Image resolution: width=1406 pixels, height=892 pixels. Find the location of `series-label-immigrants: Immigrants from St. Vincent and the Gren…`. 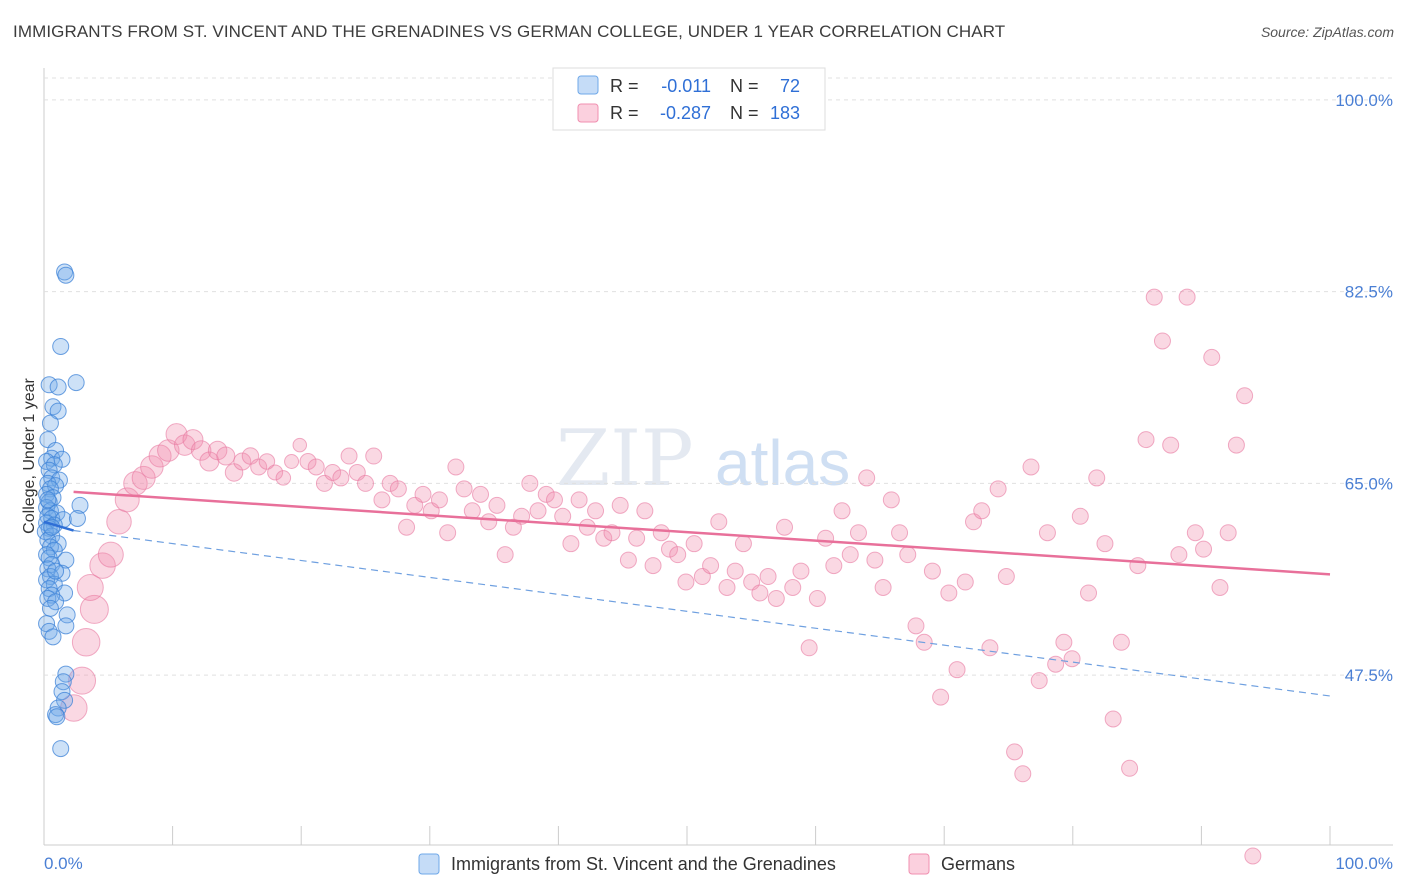

series-label-immigrants: Immigrants from St. Vincent and the Gren… is located at coordinates (643, 864).